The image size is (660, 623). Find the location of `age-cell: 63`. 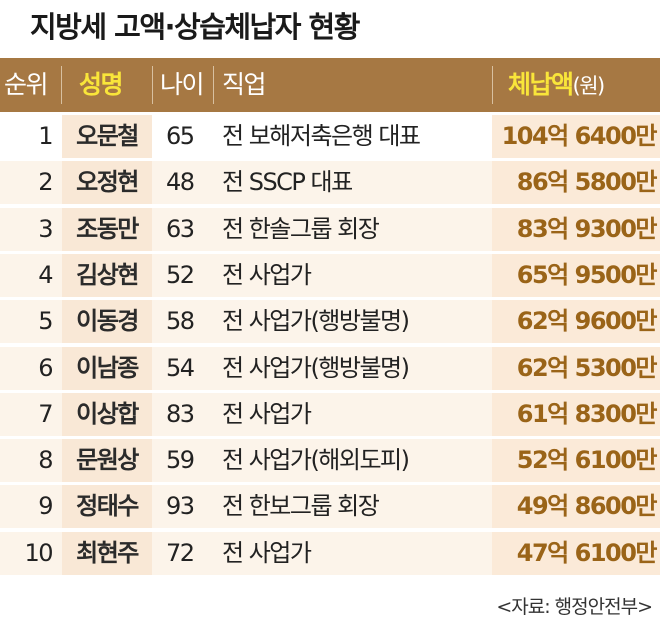

age-cell: 63 is located at coordinates (180, 228).